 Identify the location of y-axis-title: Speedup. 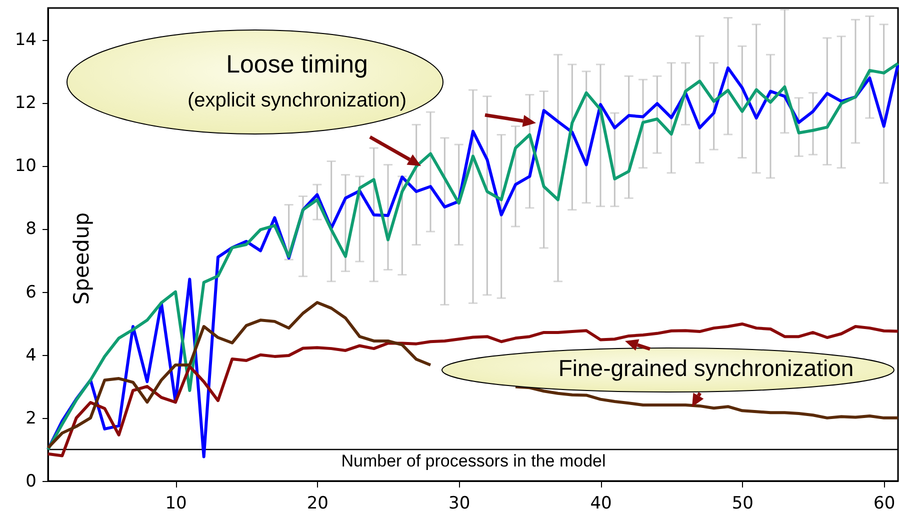
(82, 258).